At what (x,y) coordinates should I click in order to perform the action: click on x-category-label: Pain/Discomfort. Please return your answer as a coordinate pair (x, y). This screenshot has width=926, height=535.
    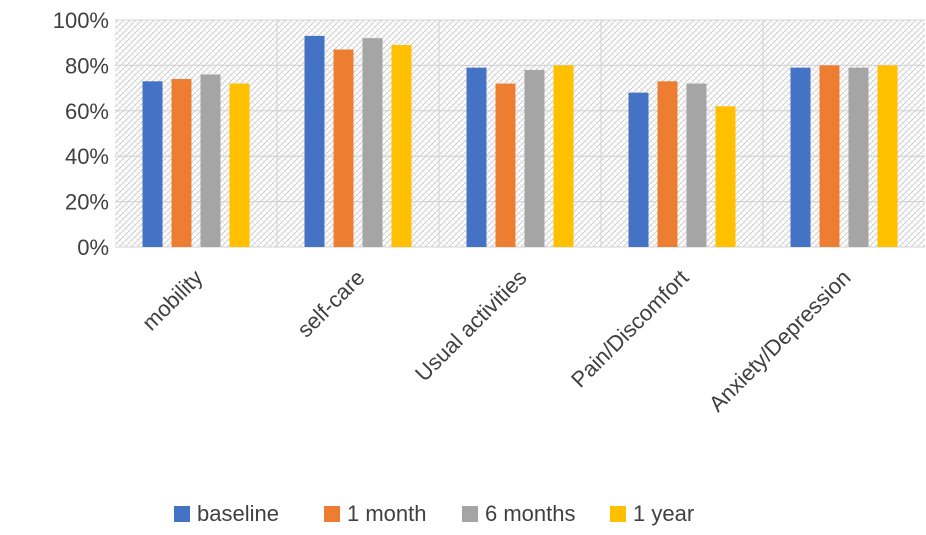
    Looking at the image, I should click on (629, 328).